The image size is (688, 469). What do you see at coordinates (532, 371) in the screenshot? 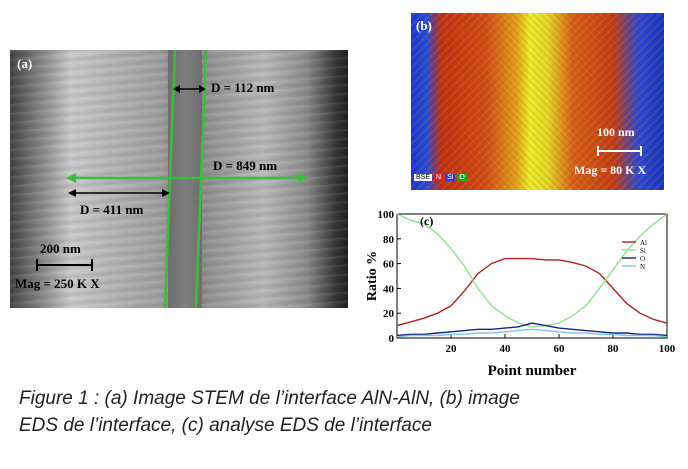
I see `x-axis-label: Point number` at bounding box center [532, 371].